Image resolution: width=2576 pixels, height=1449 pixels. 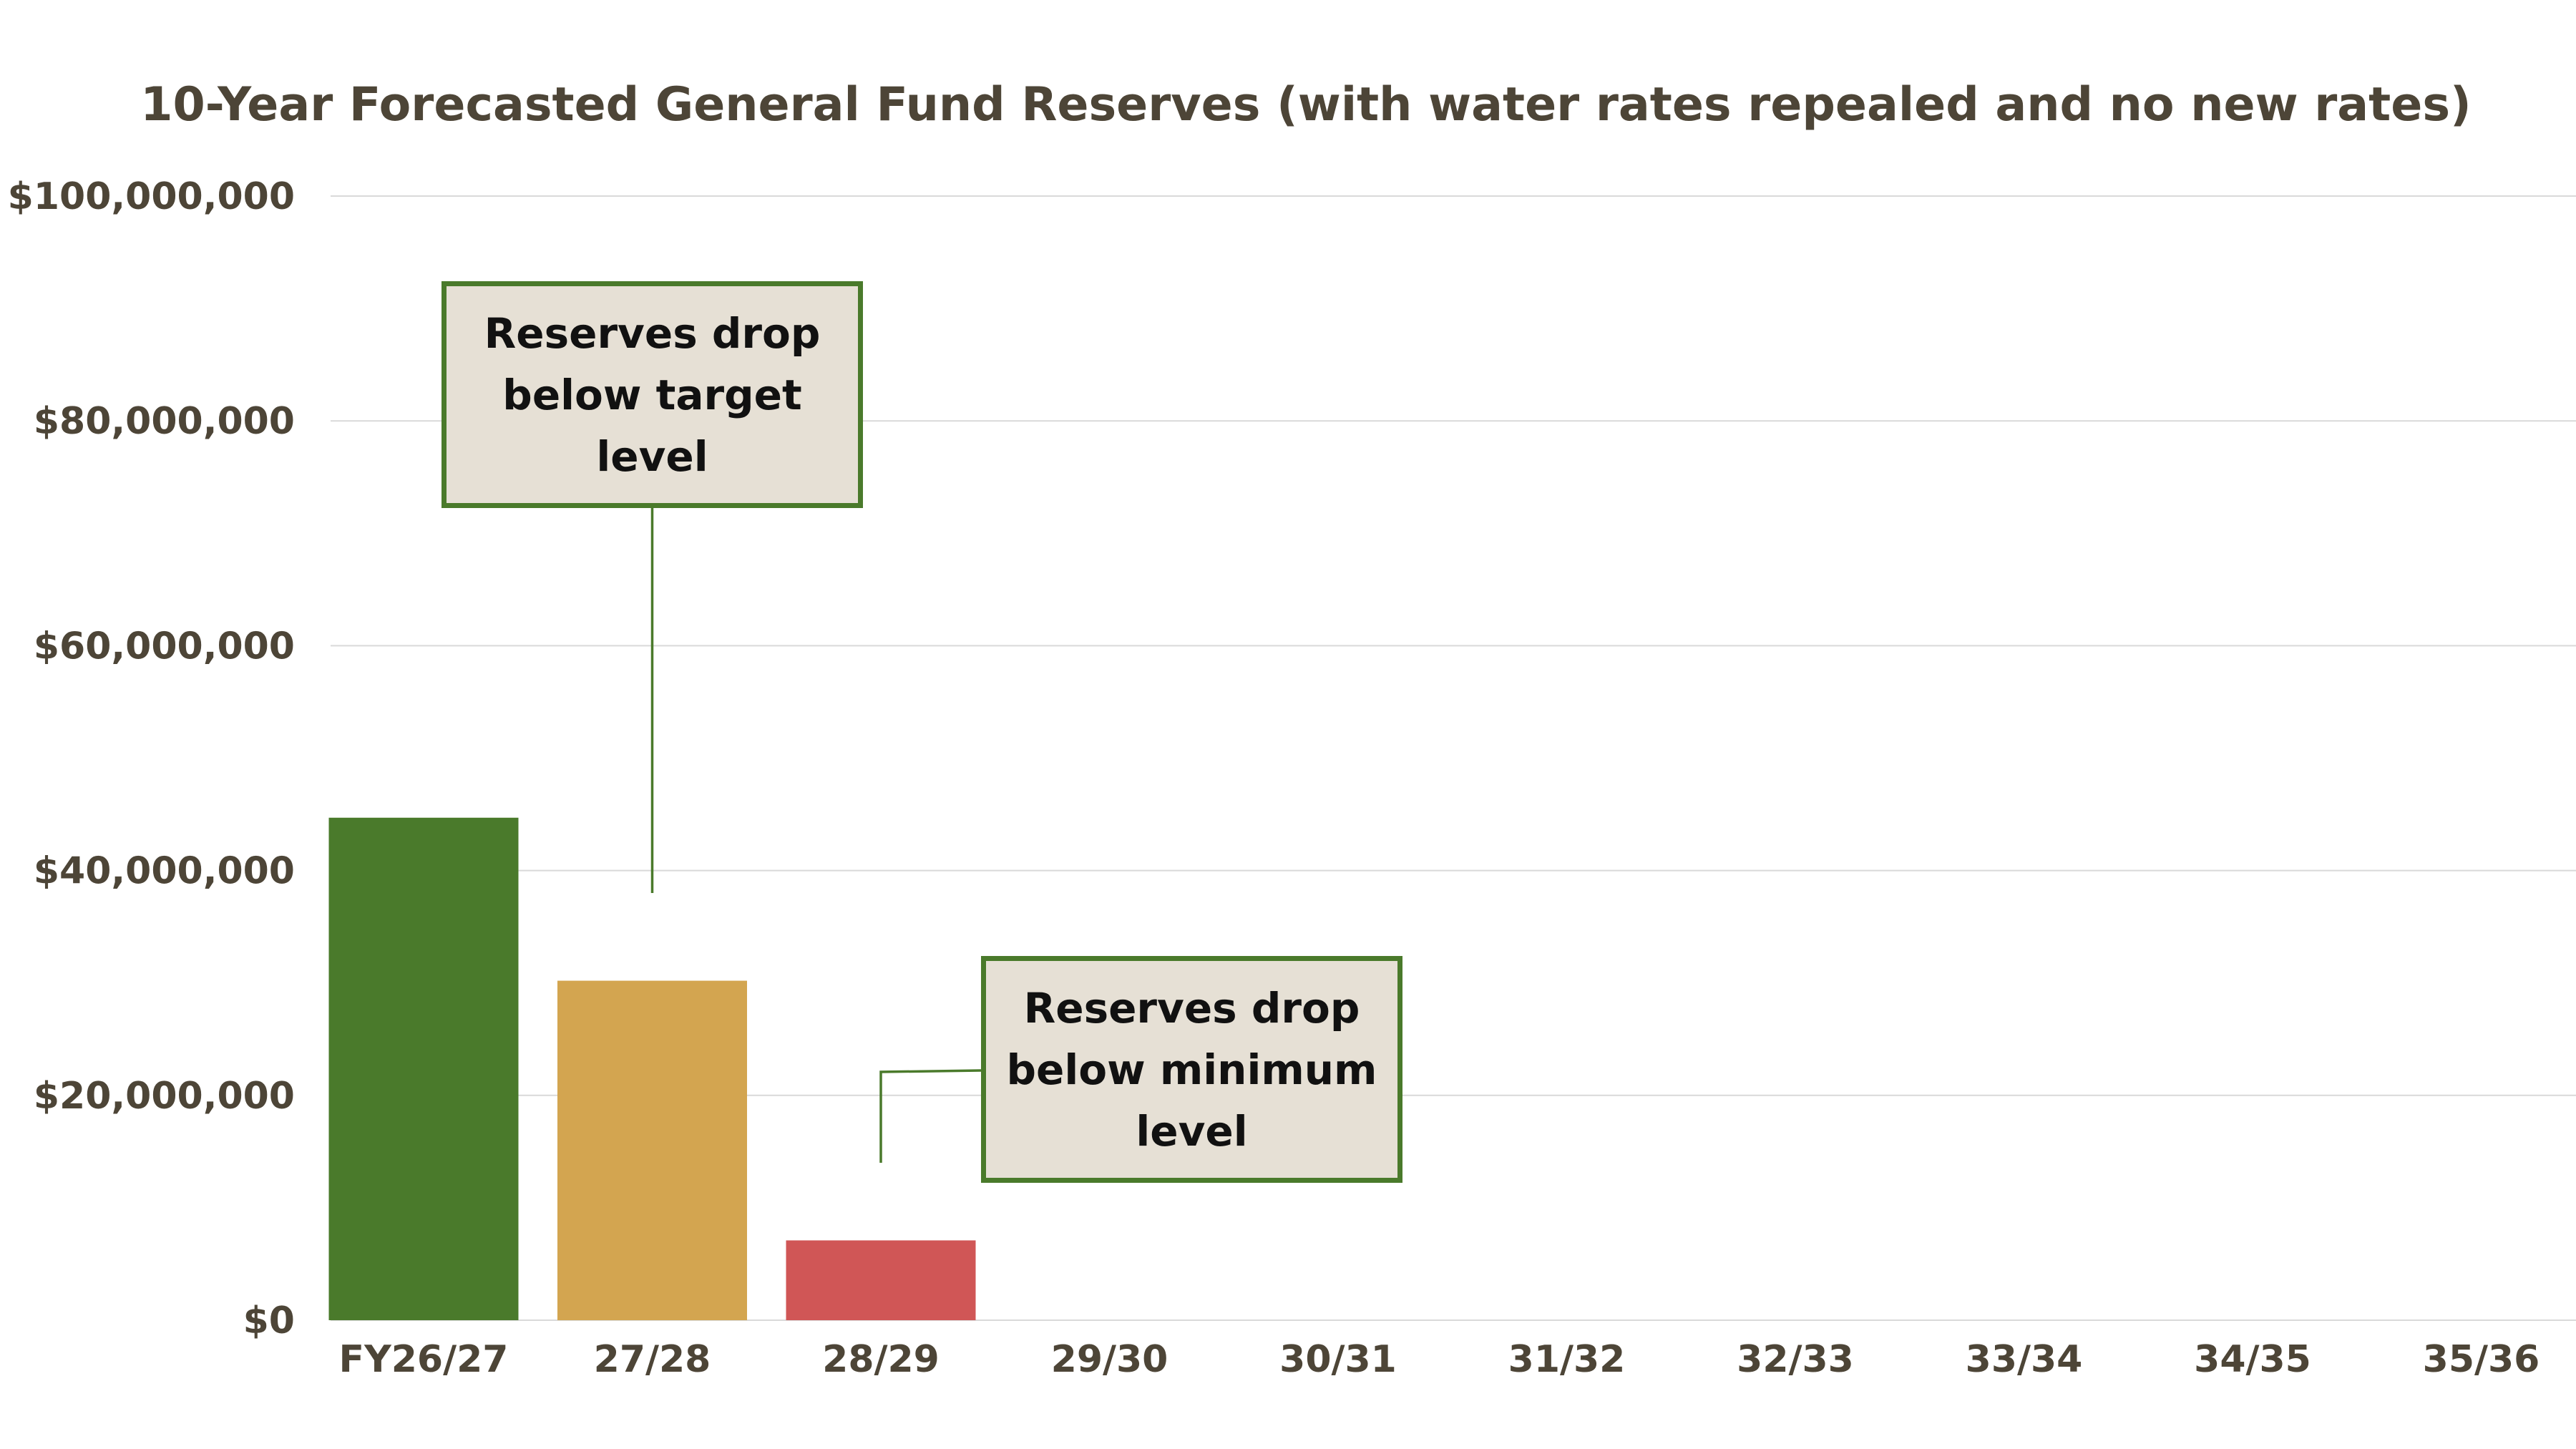 I want to click on callout-lines, so click(x=816, y=835).